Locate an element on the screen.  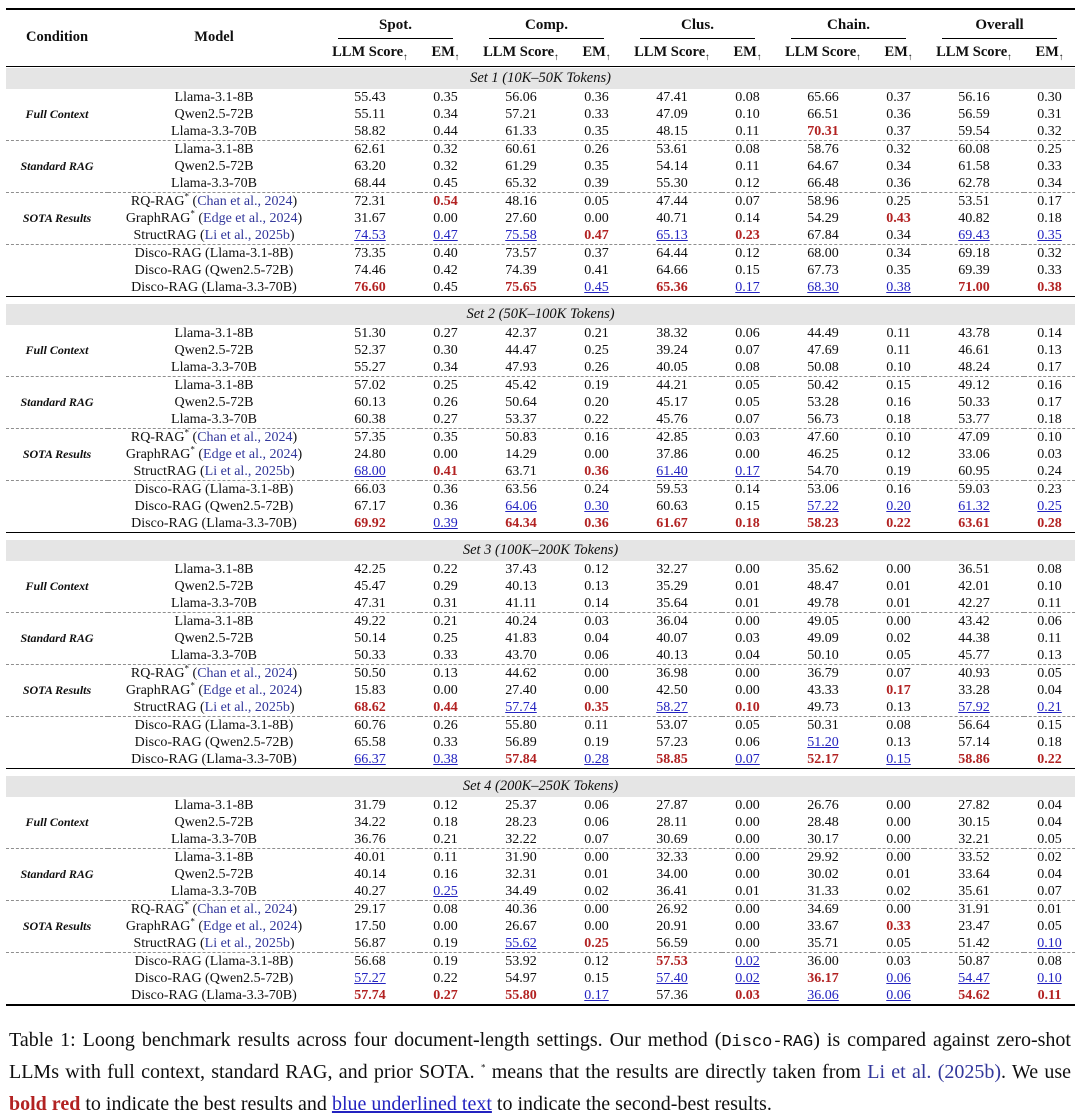
llm-score-cell: 41.83 is located at coordinates (521, 638).